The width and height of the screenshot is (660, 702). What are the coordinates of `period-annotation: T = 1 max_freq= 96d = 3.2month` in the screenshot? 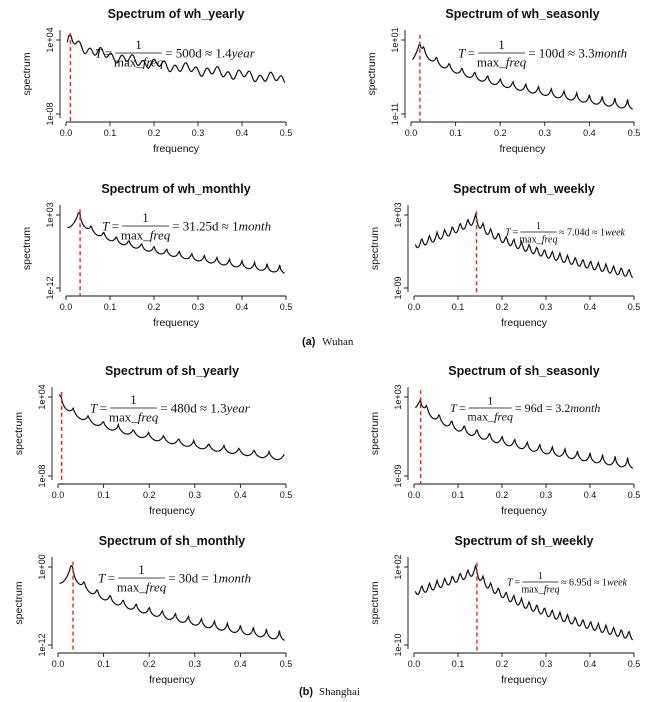 It's located at (525, 408).